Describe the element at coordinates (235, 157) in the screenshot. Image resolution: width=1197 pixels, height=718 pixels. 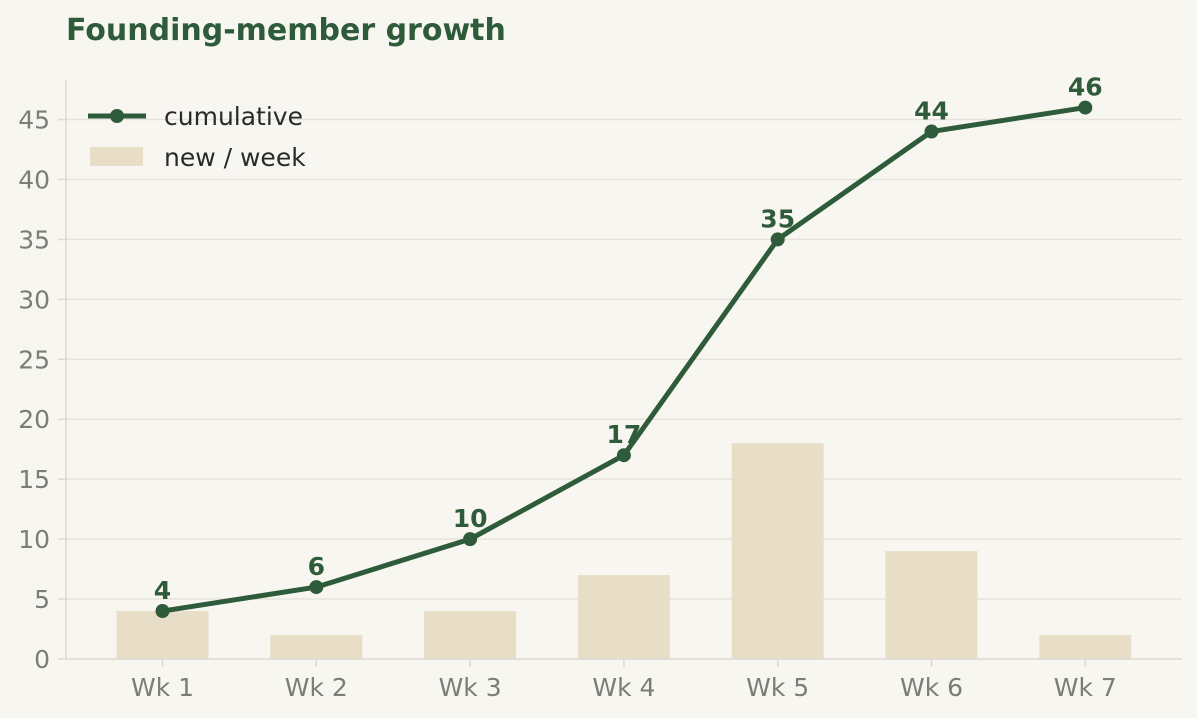
I see `legend-label-new-per-week: new / week` at that location.